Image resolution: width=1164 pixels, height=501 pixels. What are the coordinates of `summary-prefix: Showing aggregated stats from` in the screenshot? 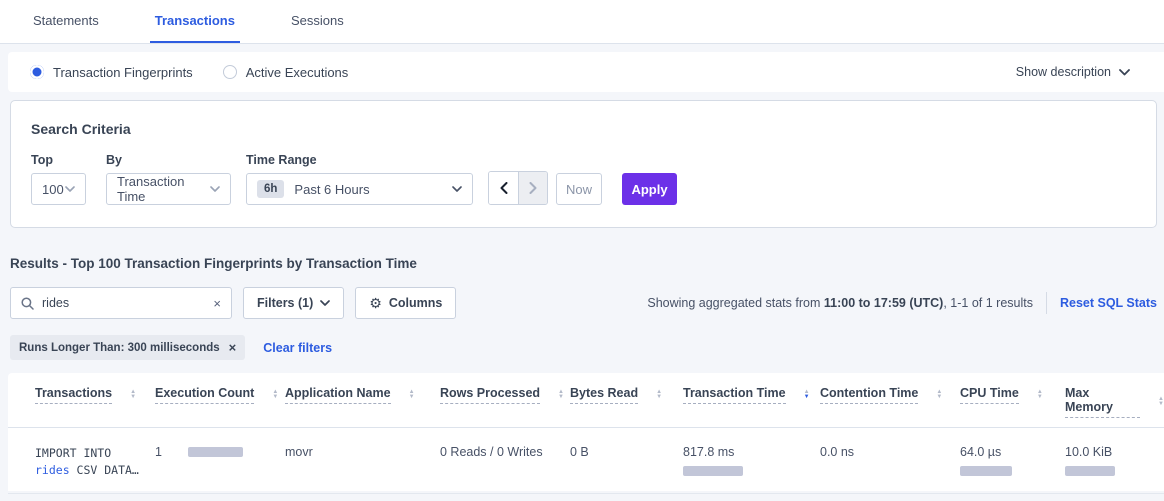 It's located at (735, 303).